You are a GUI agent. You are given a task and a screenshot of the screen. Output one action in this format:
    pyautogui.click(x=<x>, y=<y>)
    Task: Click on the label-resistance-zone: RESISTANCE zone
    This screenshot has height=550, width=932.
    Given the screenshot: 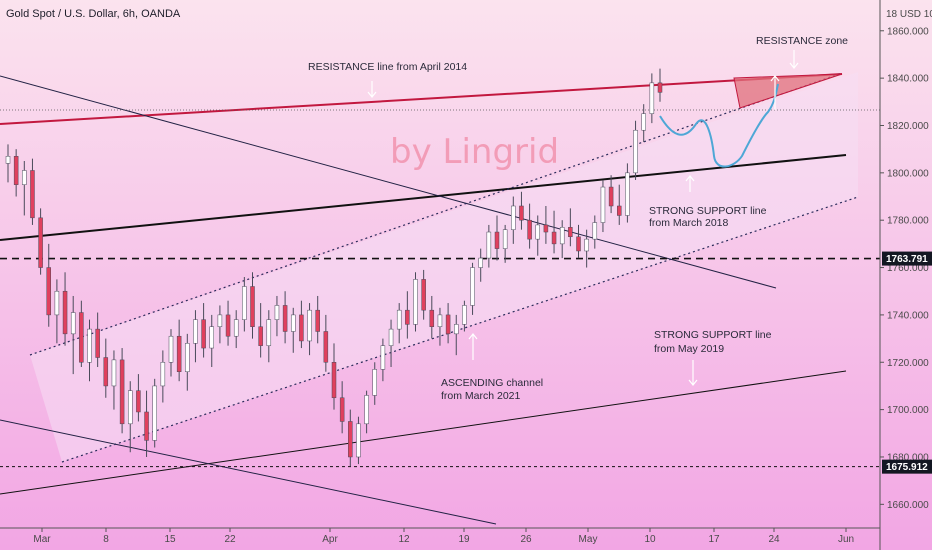 What is the action you would take?
    pyautogui.click(x=802, y=41)
    